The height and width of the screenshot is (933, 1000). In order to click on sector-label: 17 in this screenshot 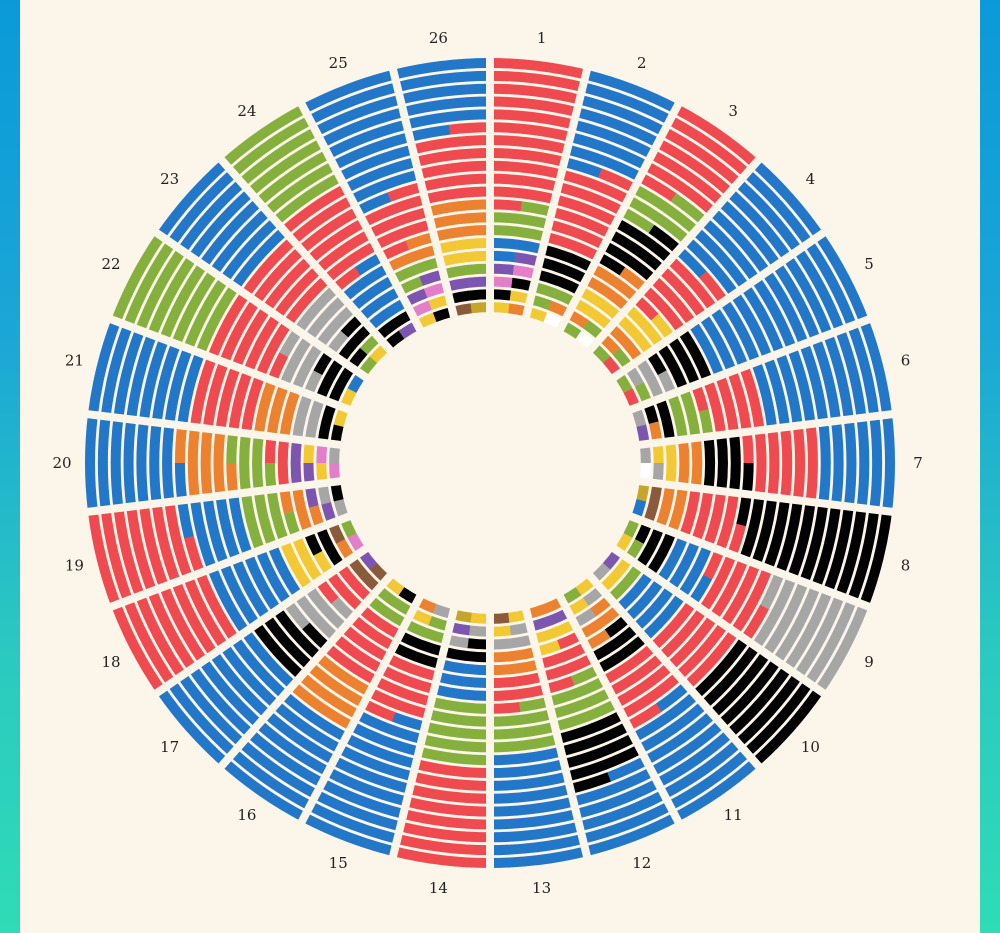, I will do `click(169, 747)`.